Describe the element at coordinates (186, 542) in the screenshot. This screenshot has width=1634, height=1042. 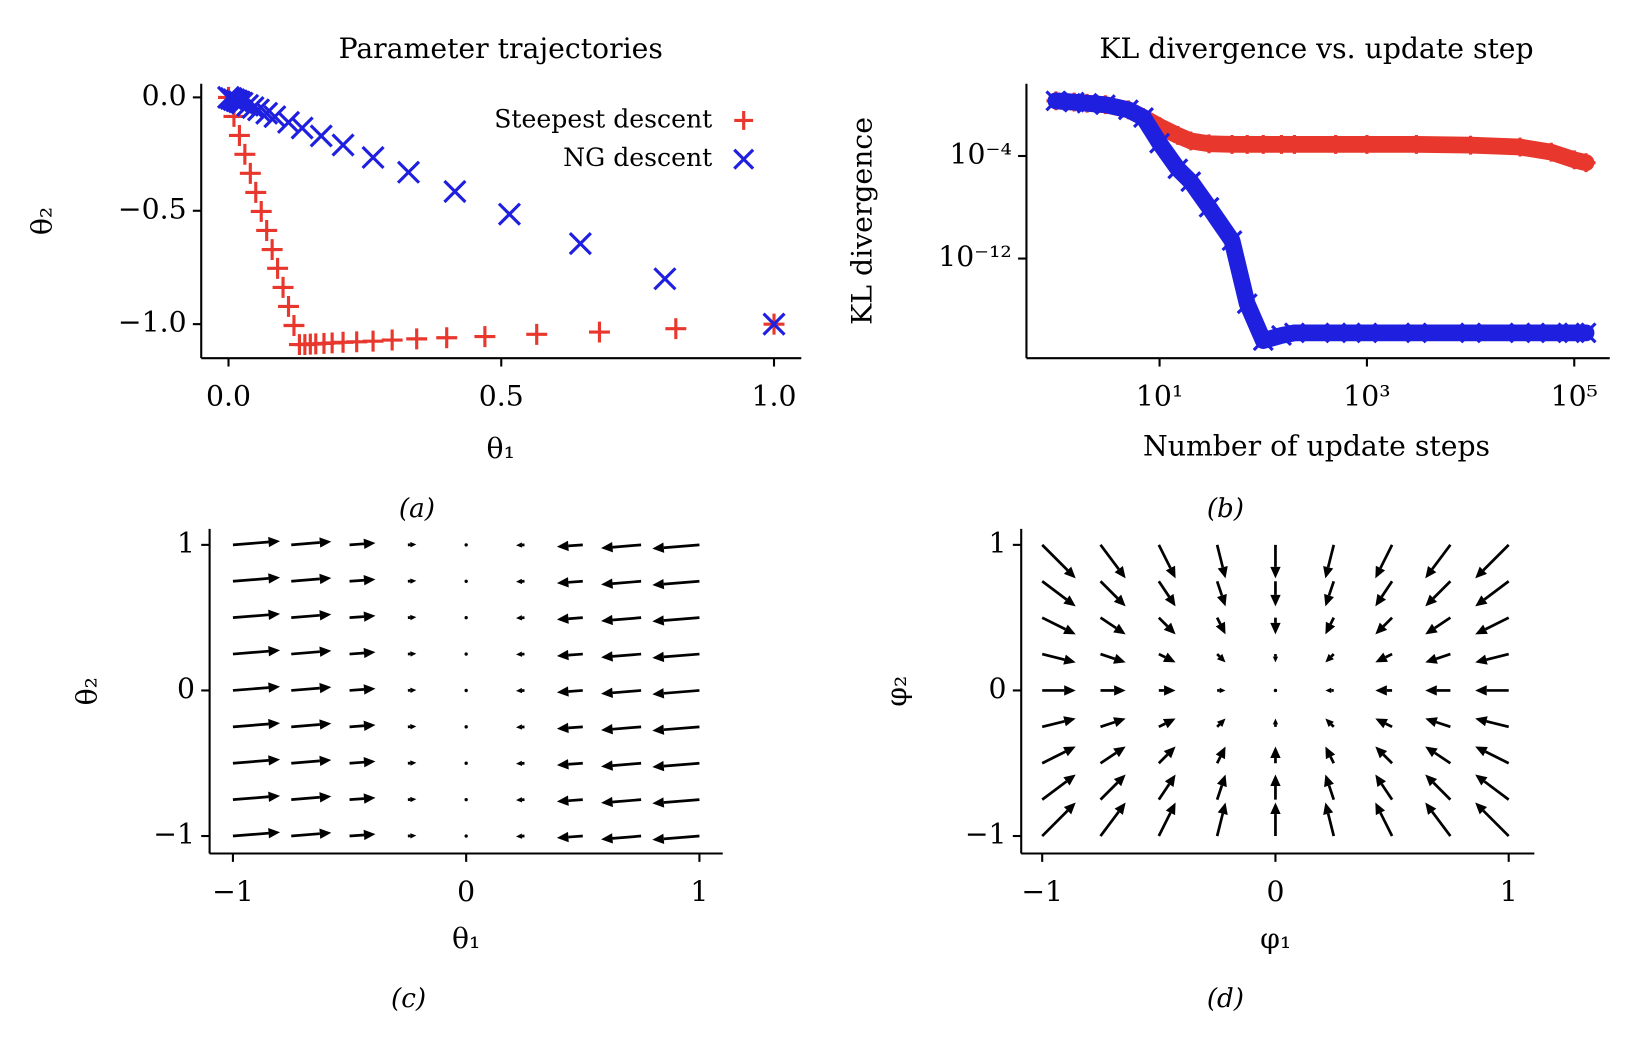
I see `y-tick-label: 1` at that location.